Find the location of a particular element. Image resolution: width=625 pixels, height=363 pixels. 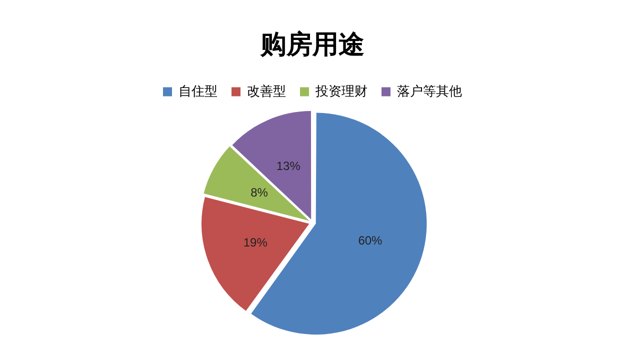

legend-label: 自住型 is located at coordinates (198, 90).